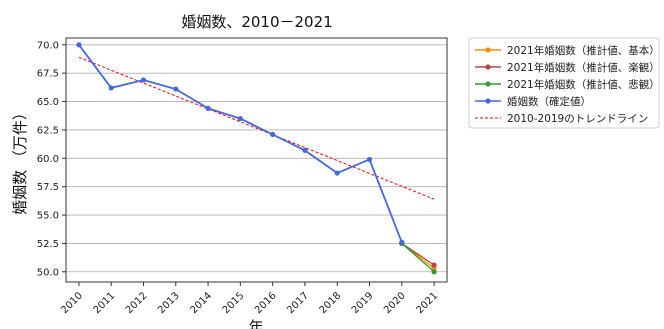 The image size is (664, 329). Describe the element at coordinates (169, 303) in the screenshot. I see `x-tick-label: 2013` at that location.